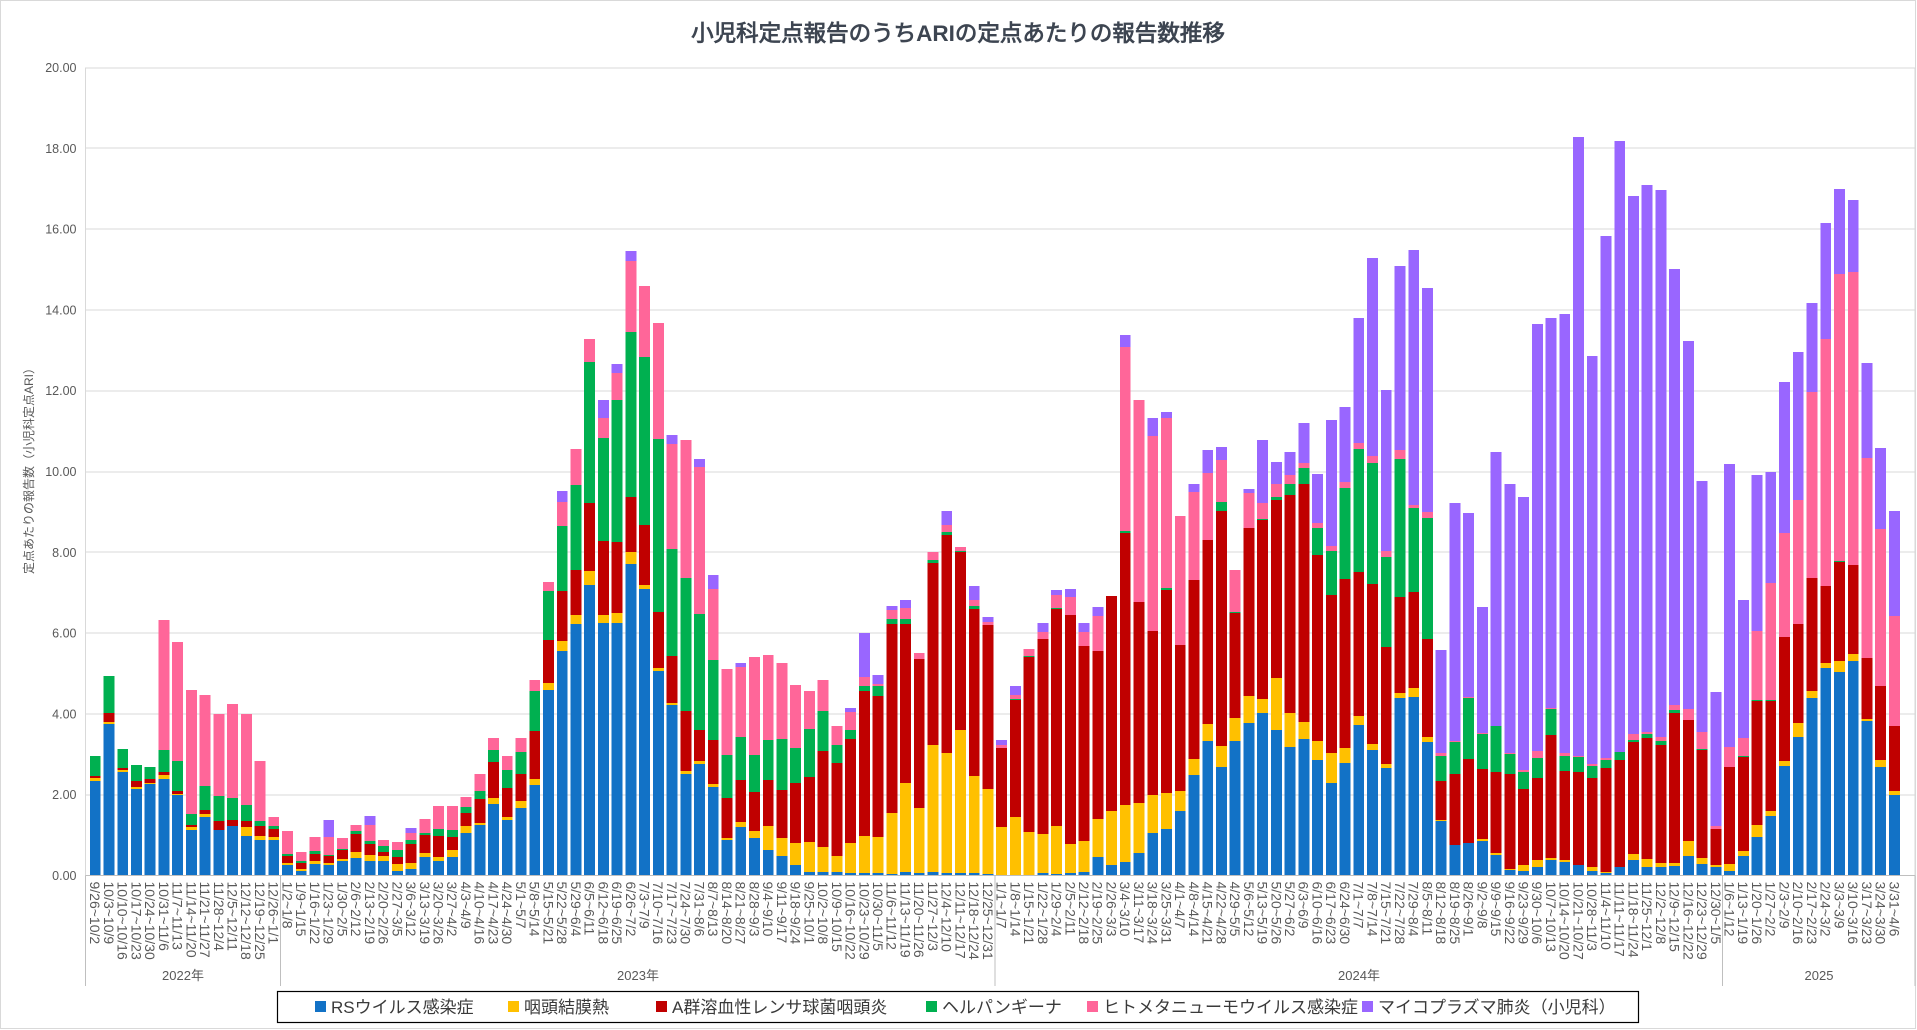 The width and height of the screenshot is (1917, 1030). What do you see at coordinates (60, 310) in the screenshot?
I see `svg-text: 14.00` at bounding box center [60, 310].